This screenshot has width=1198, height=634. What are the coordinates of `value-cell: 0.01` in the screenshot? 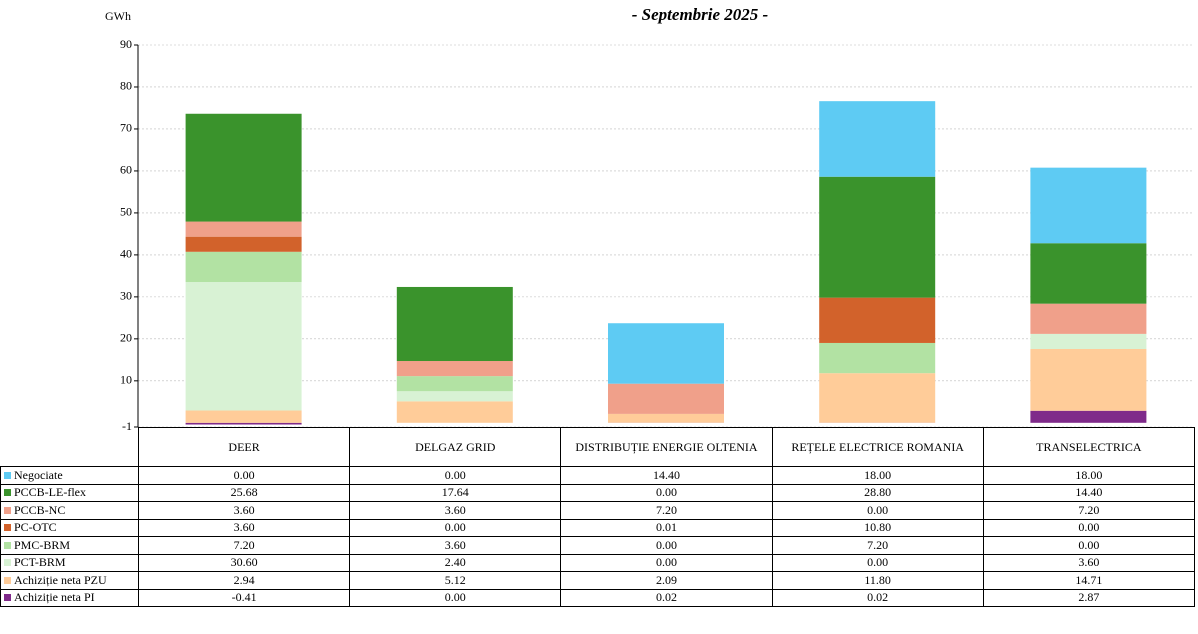 It's located at (666, 527).